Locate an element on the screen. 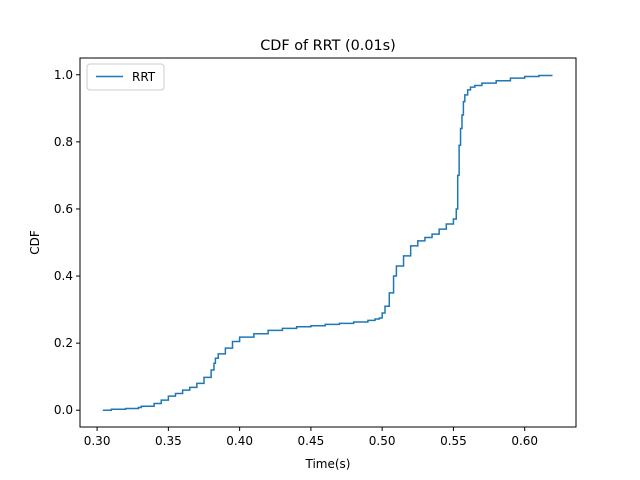  y-axis-label: CDF is located at coordinates (35, 242).